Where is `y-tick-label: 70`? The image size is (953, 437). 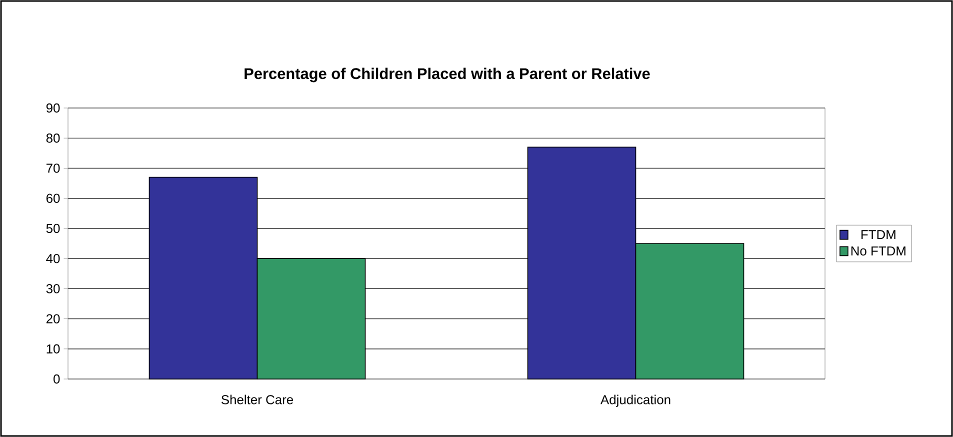 y-tick-label: 70 is located at coordinates (53, 168).